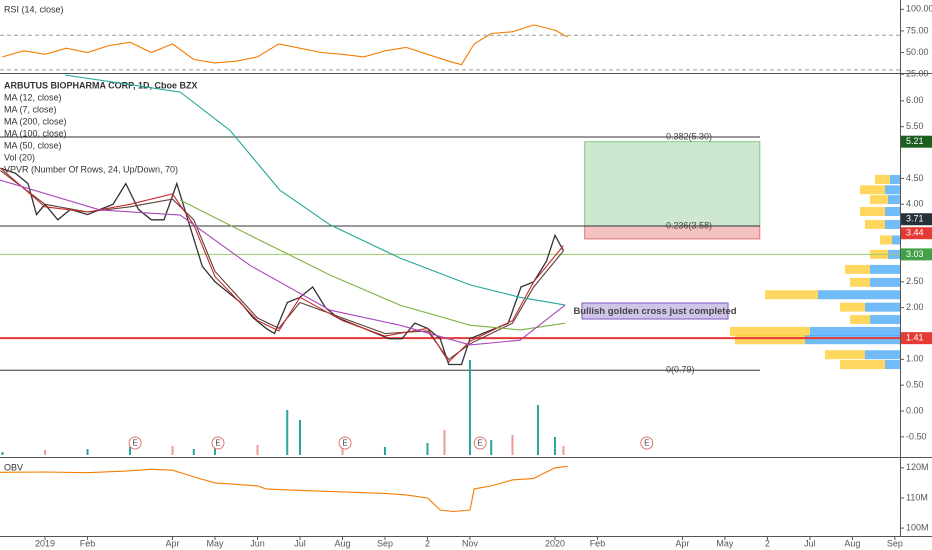  Describe the element at coordinates (689, 225) in the screenshot. I see `fib-label: 0.236(3.58)` at that location.